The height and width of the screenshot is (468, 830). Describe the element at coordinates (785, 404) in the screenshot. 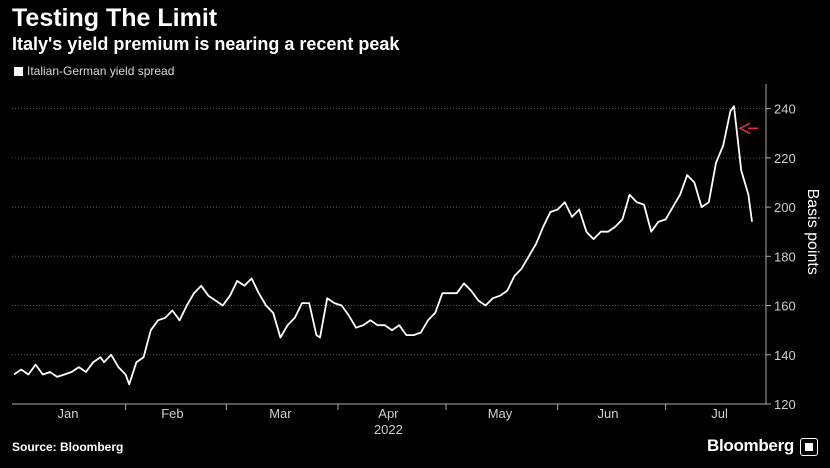

I see `y-tick-label-120: 120` at that location.